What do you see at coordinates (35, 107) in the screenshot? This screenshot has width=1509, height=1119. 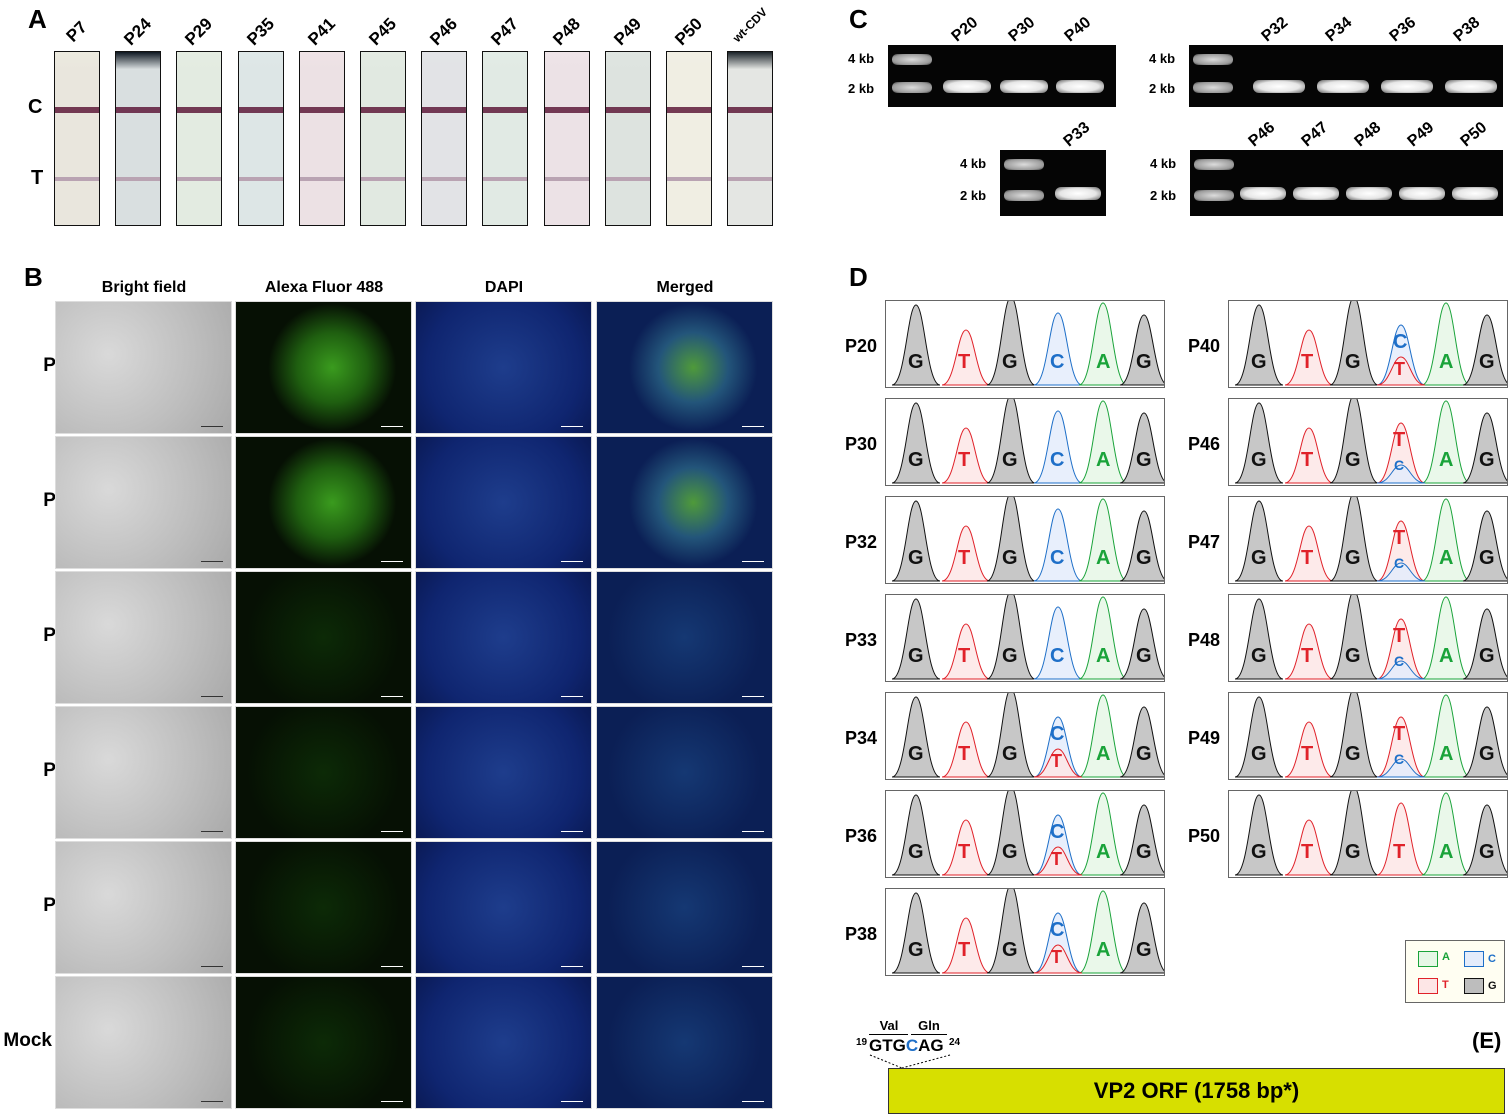 I see `control-line-label: C` at bounding box center [35, 107].